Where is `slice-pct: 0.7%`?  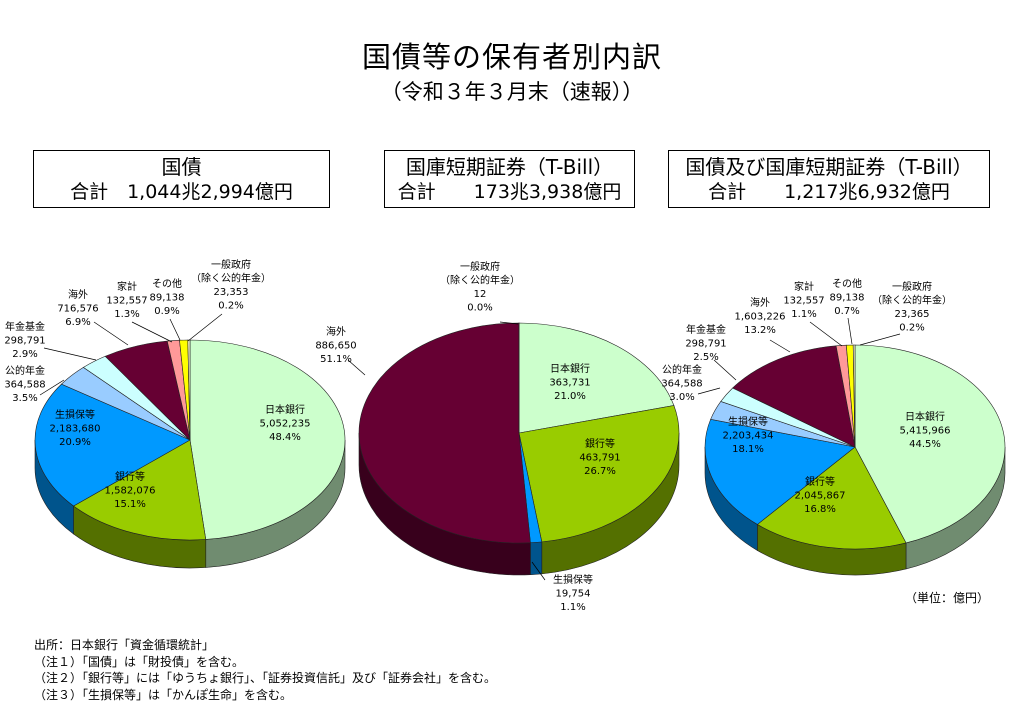 slice-pct: 0.7% is located at coordinates (846, 311).